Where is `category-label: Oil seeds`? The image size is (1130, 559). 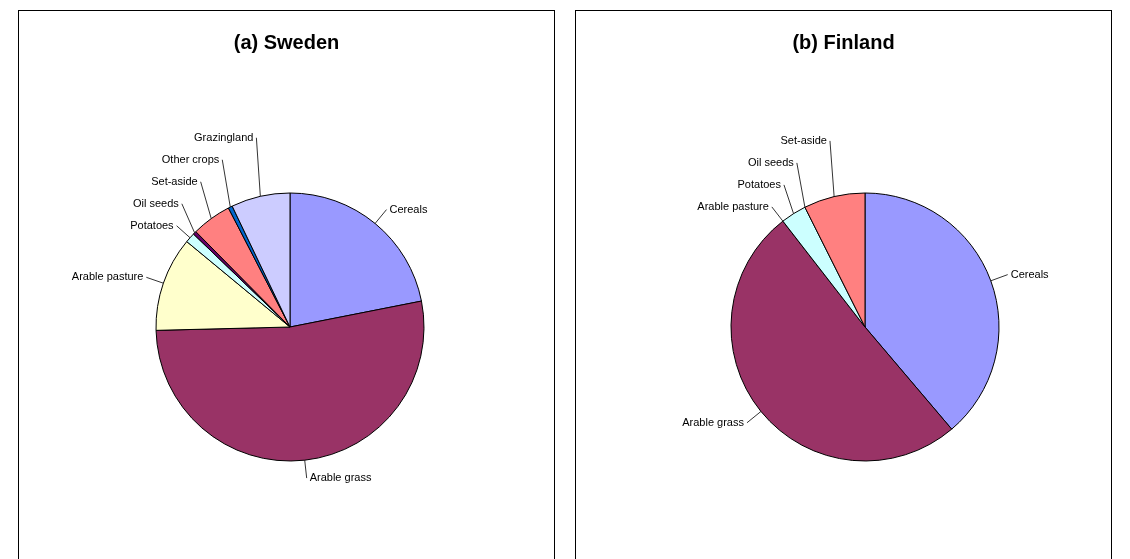 category-label: Oil seeds is located at coordinates (770, 161).